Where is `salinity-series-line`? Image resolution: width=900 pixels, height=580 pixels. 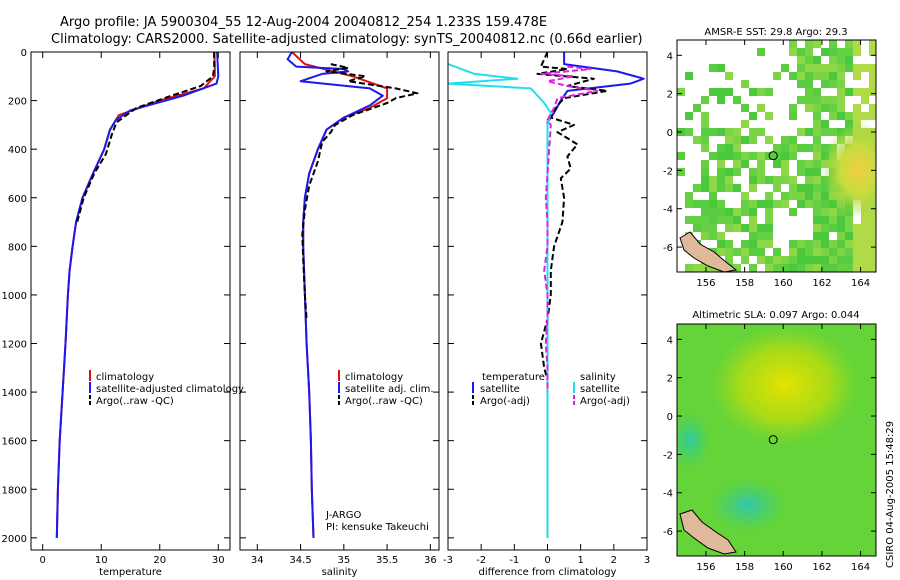
salinity-series-line is located at coordinates (340, 295).